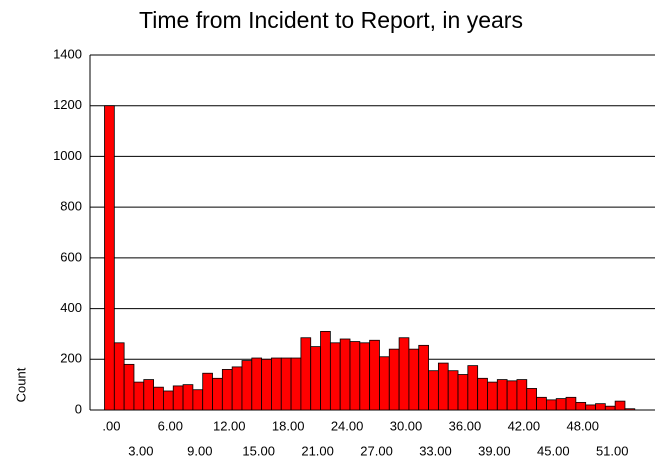 The width and height of the screenshot is (658, 464). I want to click on y-axis-label: Count, so click(20, 384).